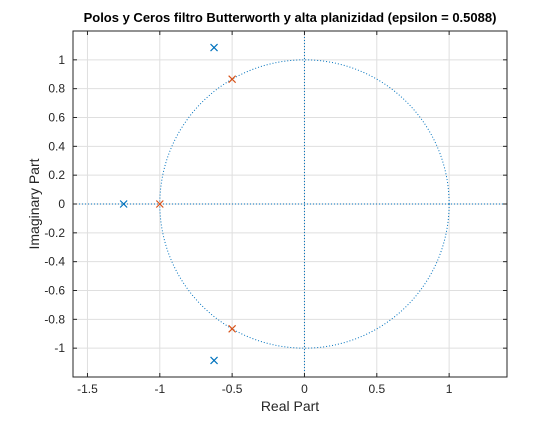 The height and width of the screenshot is (425, 560). Describe the element at coordinates (376, 389) in the screenshot. I see `x-tick-label: 0.5` at that location.